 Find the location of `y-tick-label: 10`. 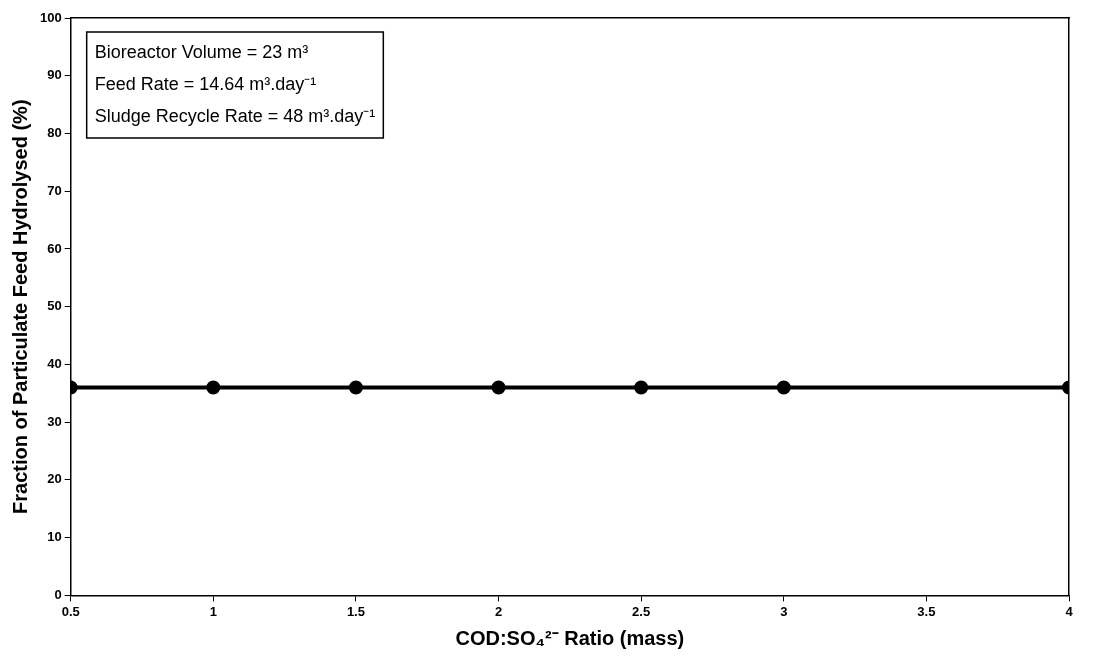

y-tick-label: 10 is located at coordinates (54, 537).